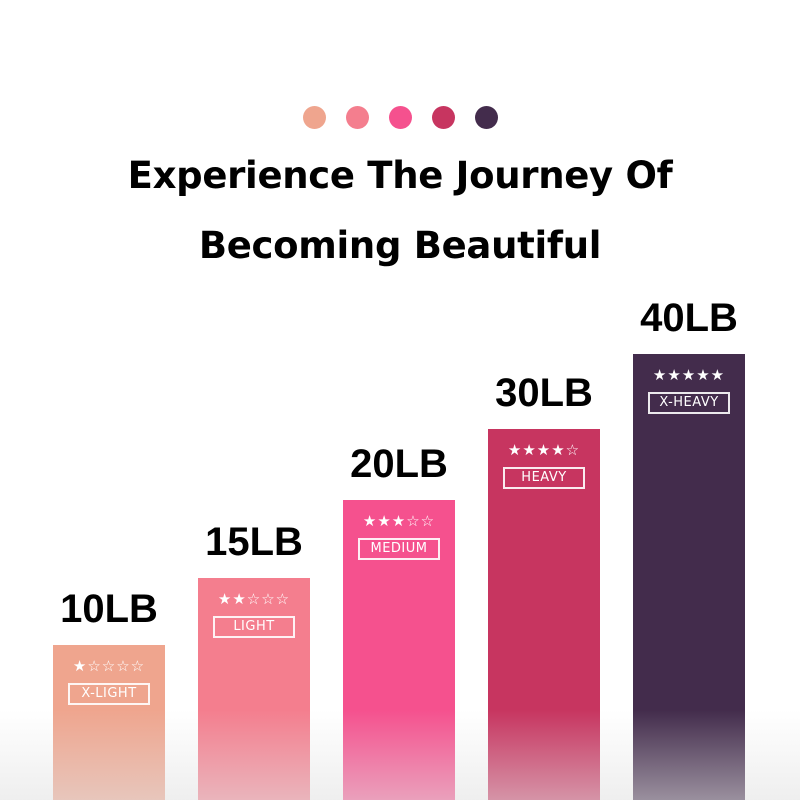  I want to click on level-tag: X-LIGHT, so click(109, 694).